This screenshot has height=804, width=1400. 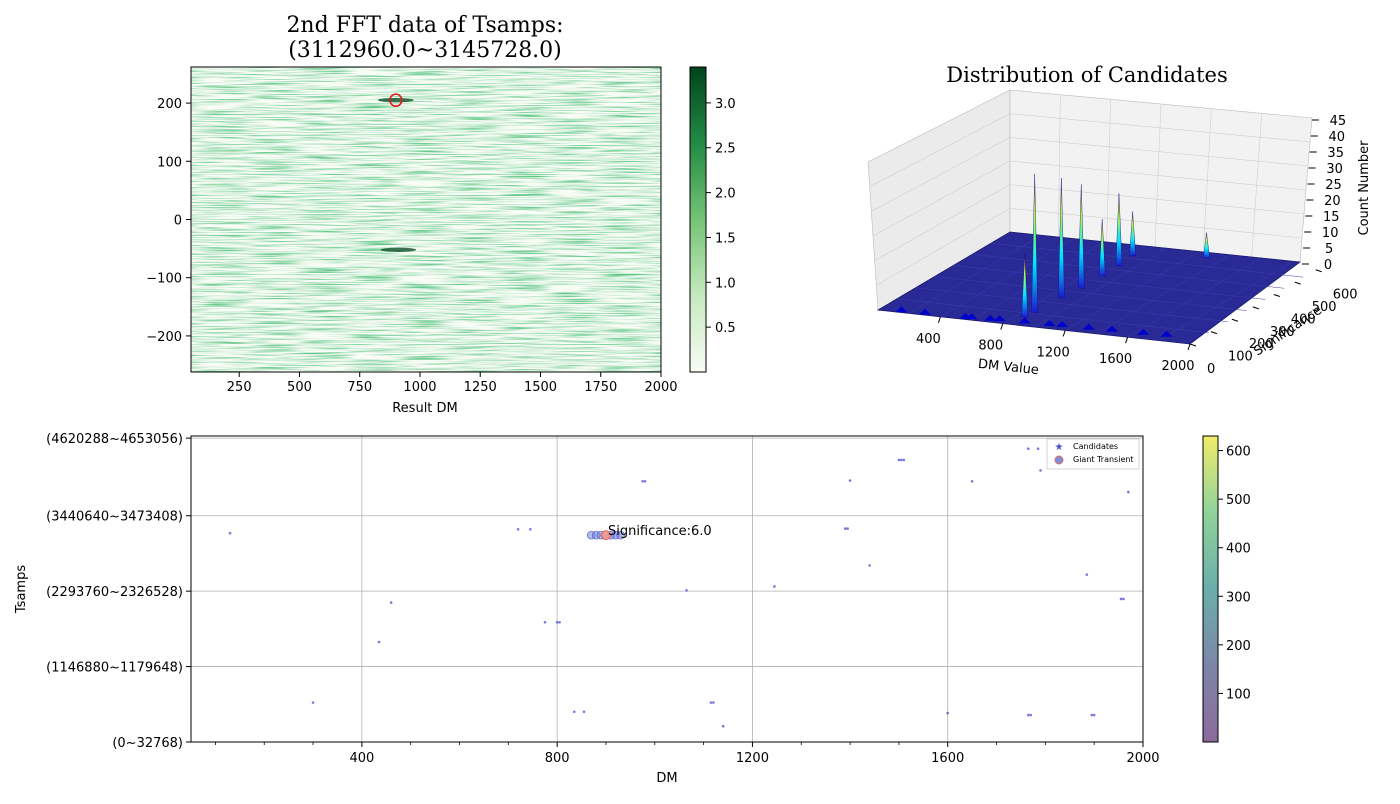 What do you see at coordinates (660, 387) in the screenshot?
I see `heatmap-x-tick-label: 2000` at bounding box center [660, 387].